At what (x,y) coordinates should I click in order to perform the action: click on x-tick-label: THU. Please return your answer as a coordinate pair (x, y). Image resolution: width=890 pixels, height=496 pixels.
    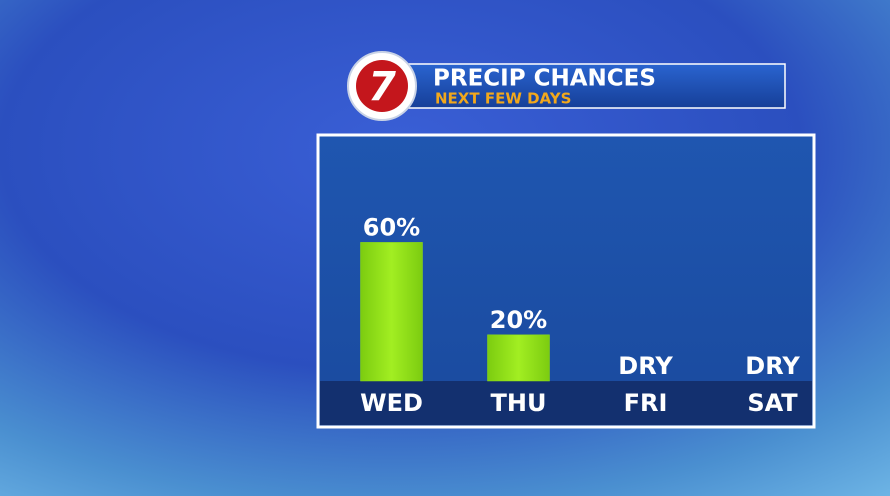
    Looking at the image, I should click on (519, 403).